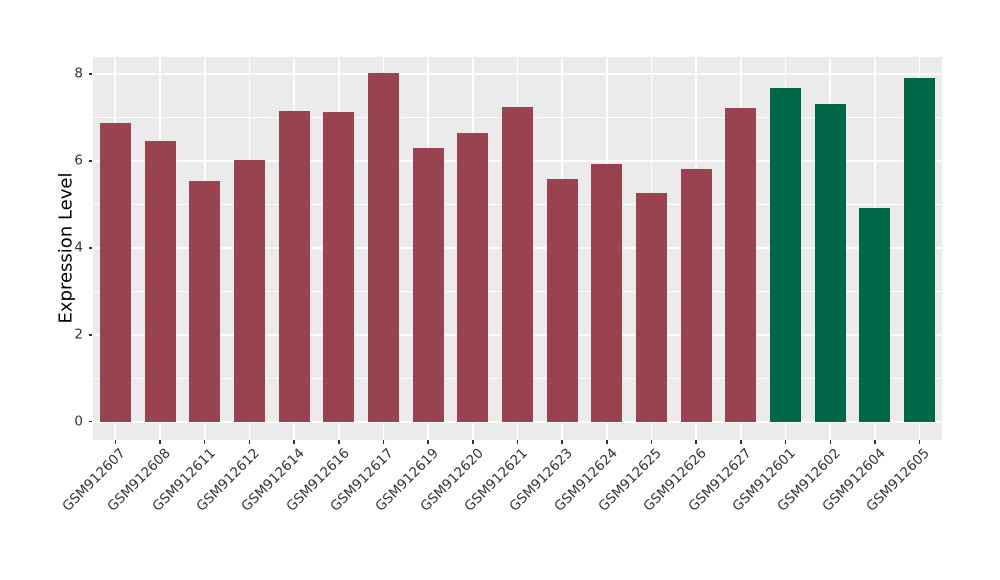  What do you see at coordinates (741, 264) in the screenshot?
I see `bar-GSM912627` at bounding box center [741, 264].